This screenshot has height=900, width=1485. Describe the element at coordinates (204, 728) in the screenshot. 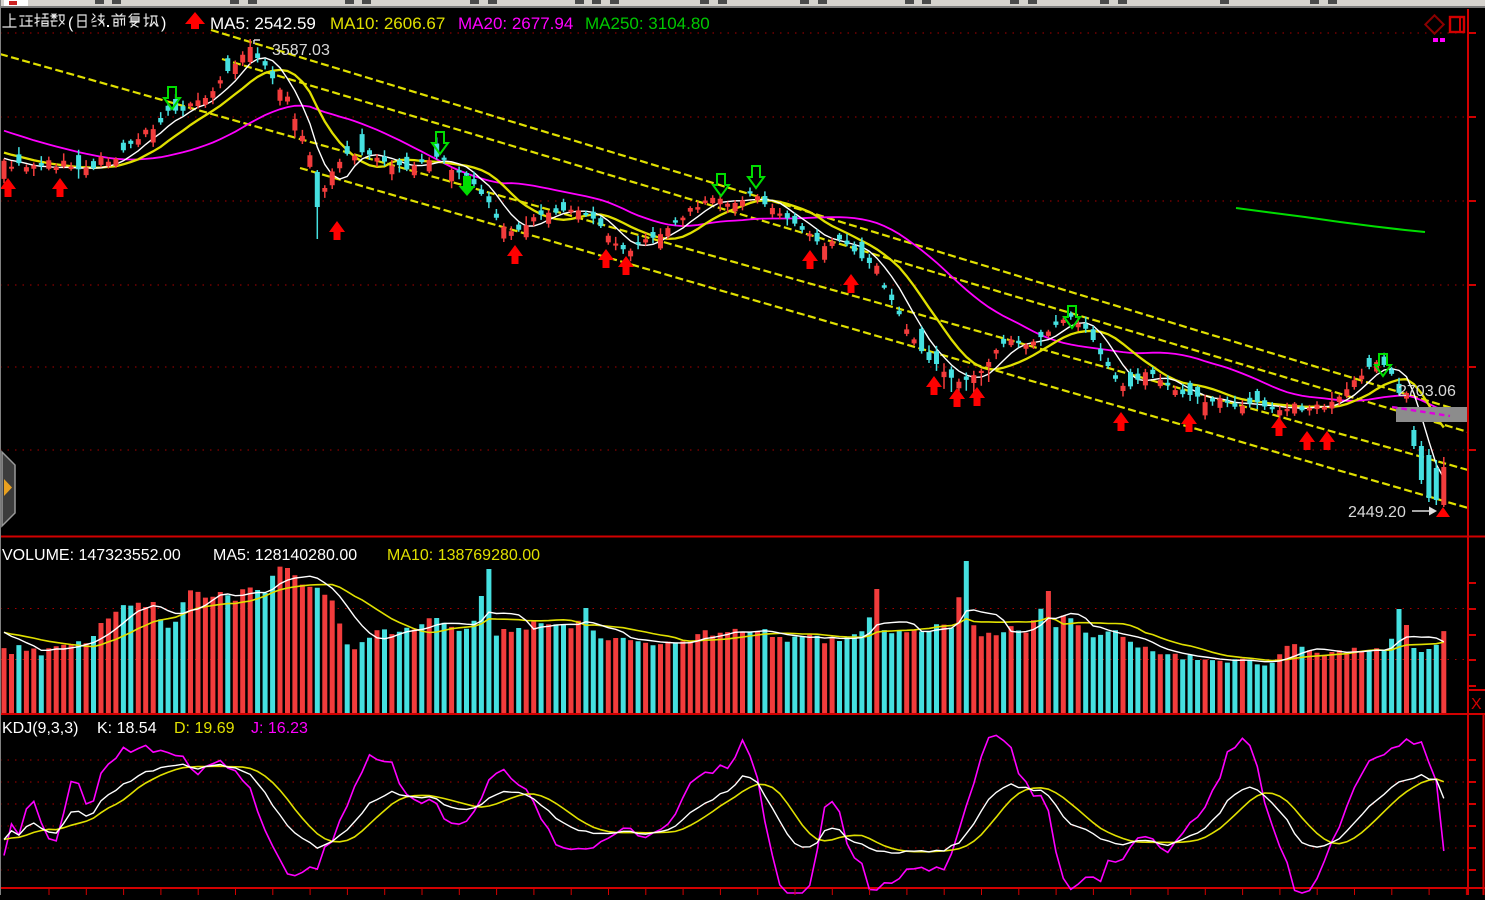

I see `svg-text: D: 19.69` at that location.